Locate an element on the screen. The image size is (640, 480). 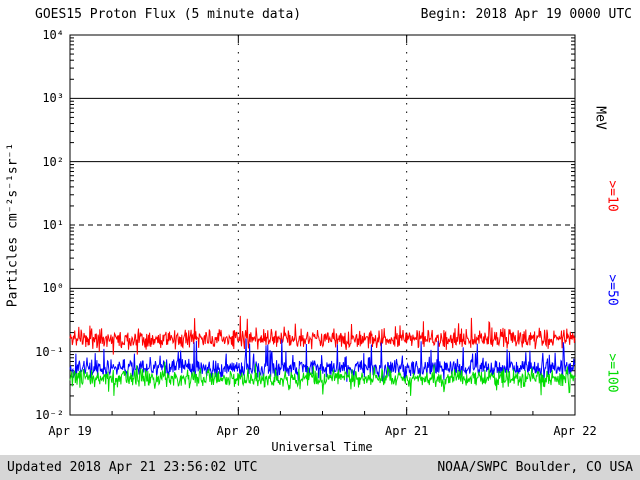
y-tick-label-1e-2: 10⁻² is located at coordinates (49, 415).